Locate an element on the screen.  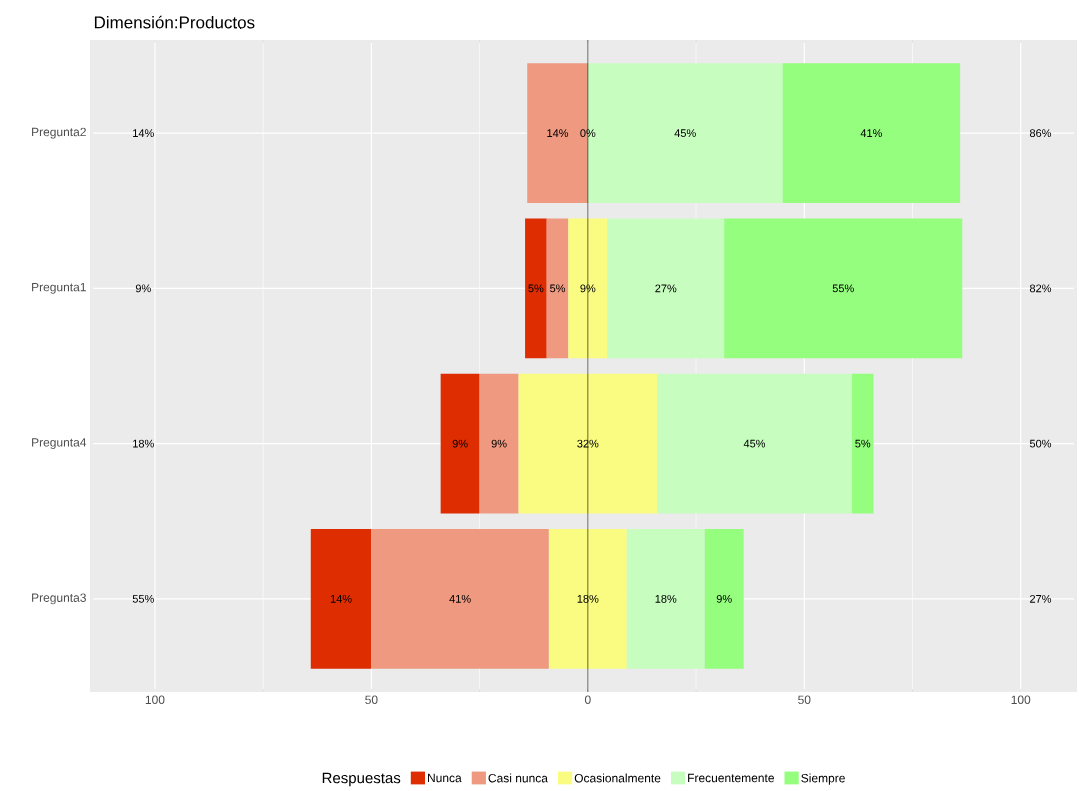
data-label: 27% is located at coordinates (666, 288).